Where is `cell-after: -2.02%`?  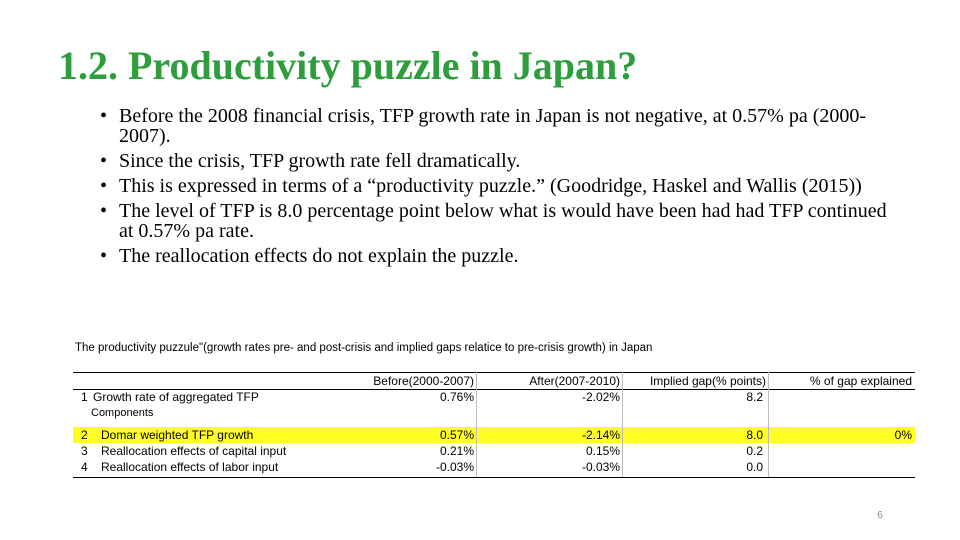
cell-after: -2.02% is located at coordinates (600, 397).